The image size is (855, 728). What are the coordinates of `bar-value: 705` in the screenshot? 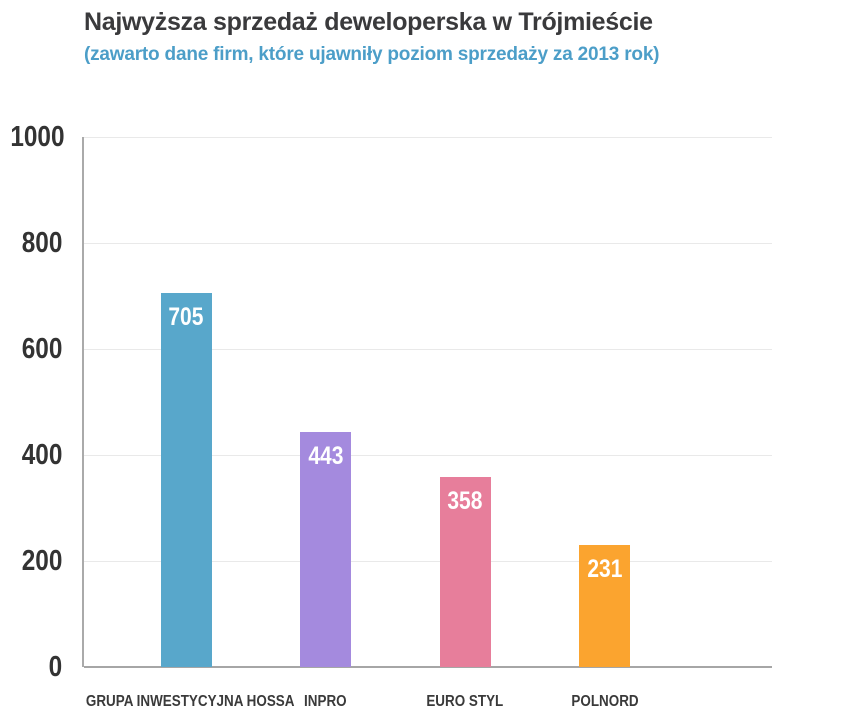 It's located at (186, 317).